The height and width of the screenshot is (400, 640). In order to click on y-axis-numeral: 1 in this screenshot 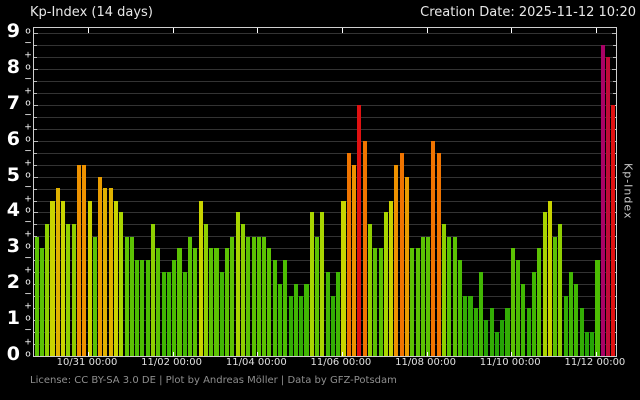, I will do `click(13, 318)`.